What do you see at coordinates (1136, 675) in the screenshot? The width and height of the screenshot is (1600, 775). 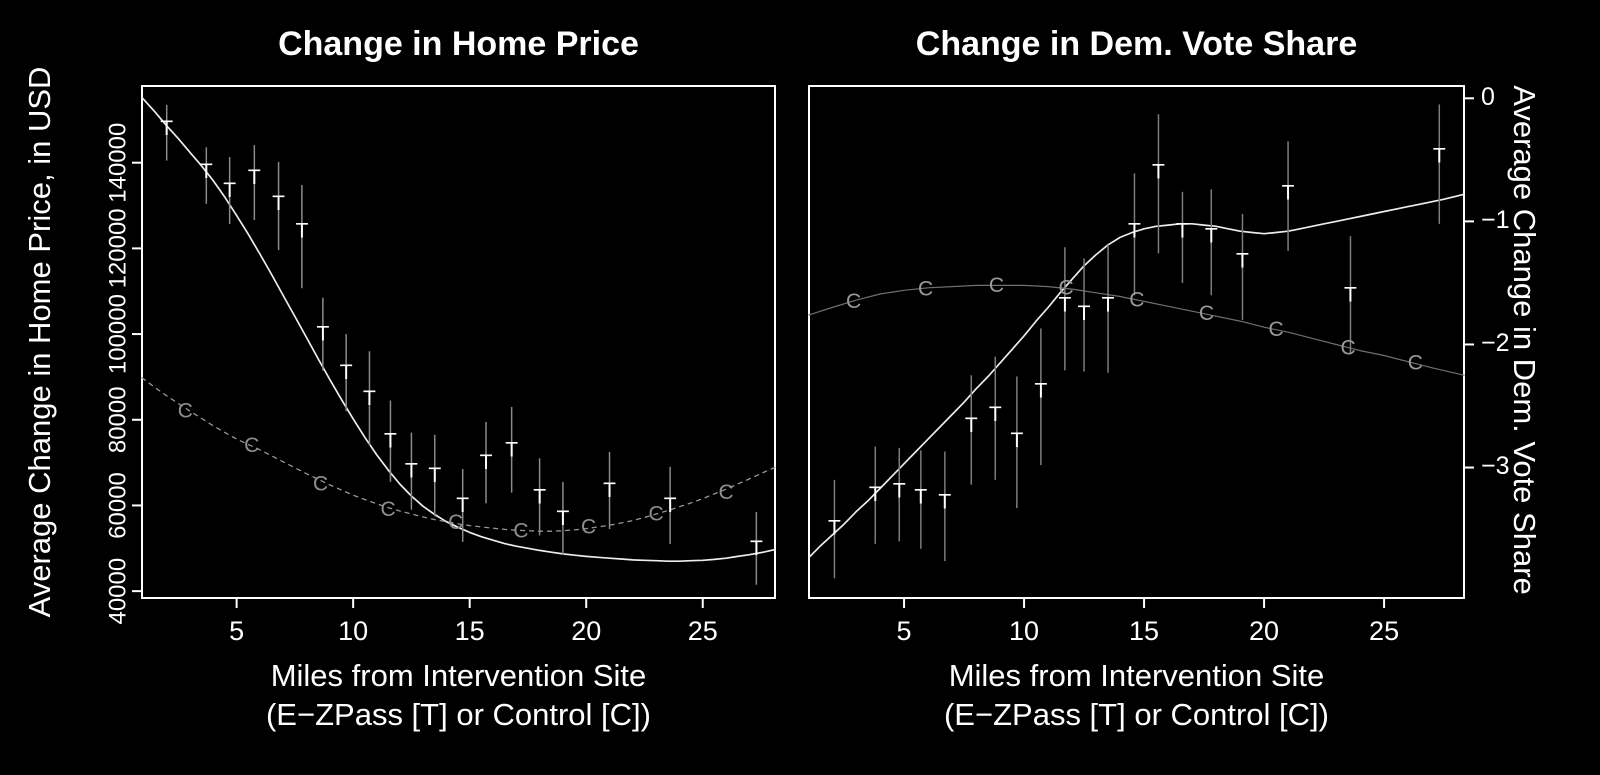 I see `right-x-axis-label-line1: Miles from Intervention Site` at bounding box center [1136, 675].